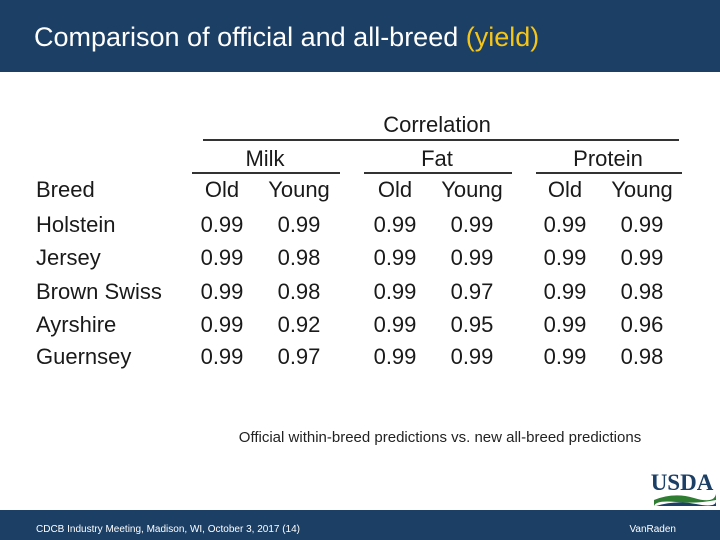  Describe the element at coordinates (68, 257) in the screenshot. I see `breed-name: Jersey` at that location.